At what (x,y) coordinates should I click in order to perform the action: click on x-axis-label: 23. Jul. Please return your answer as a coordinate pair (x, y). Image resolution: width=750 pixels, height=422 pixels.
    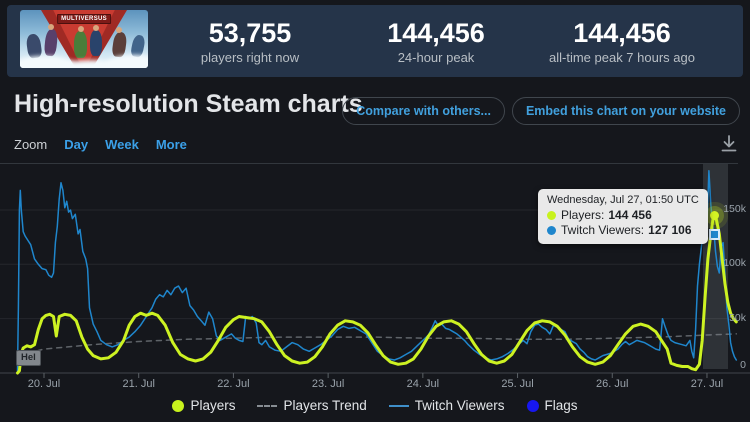
    Looking at the image, I should click on (328, 384).